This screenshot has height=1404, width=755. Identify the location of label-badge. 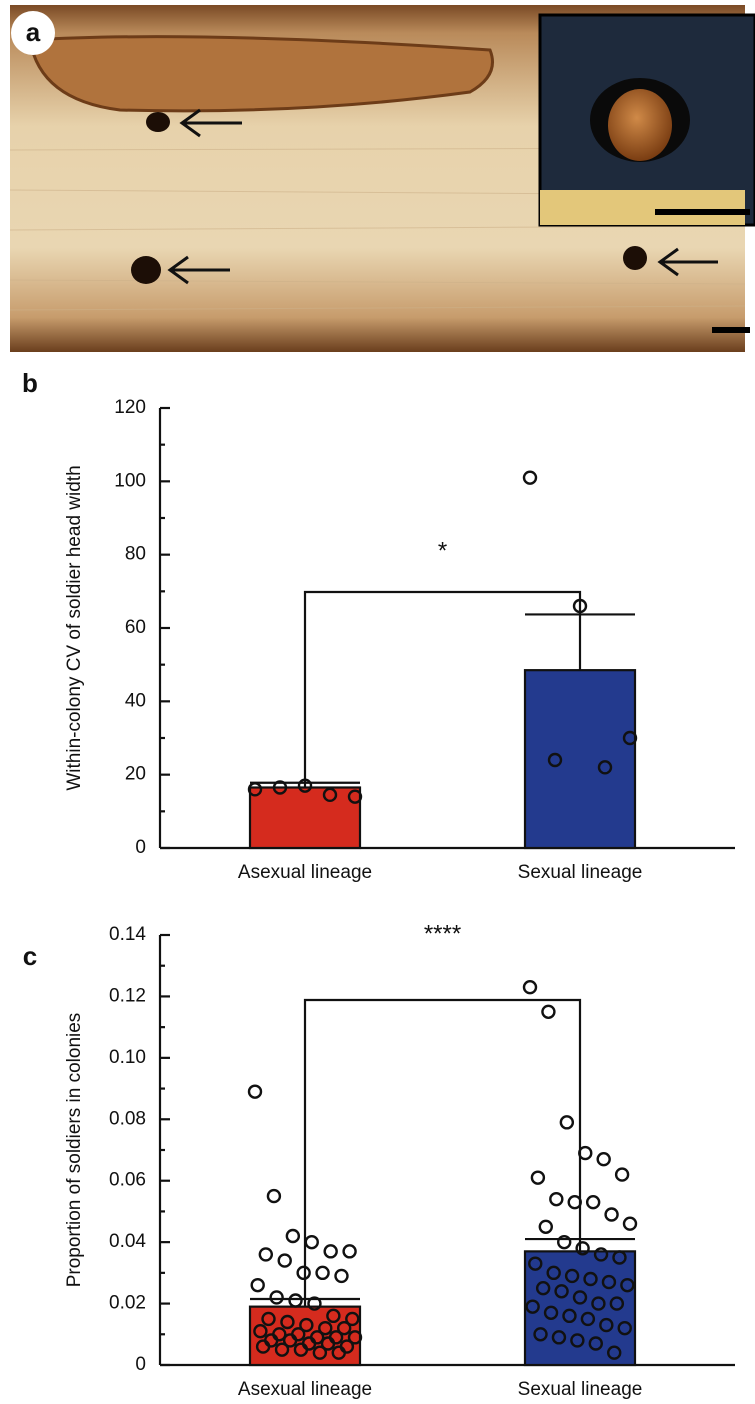
(33, 33).